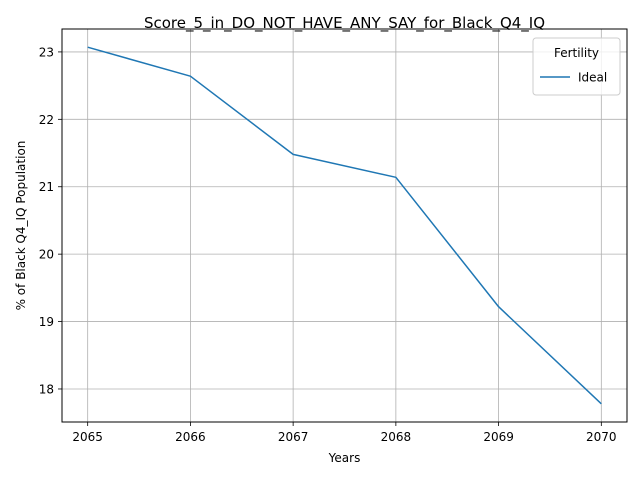  Describe the element at coordinates (576, 66) in the screenshot. I see `legend: Fertility Ideal` at that location.